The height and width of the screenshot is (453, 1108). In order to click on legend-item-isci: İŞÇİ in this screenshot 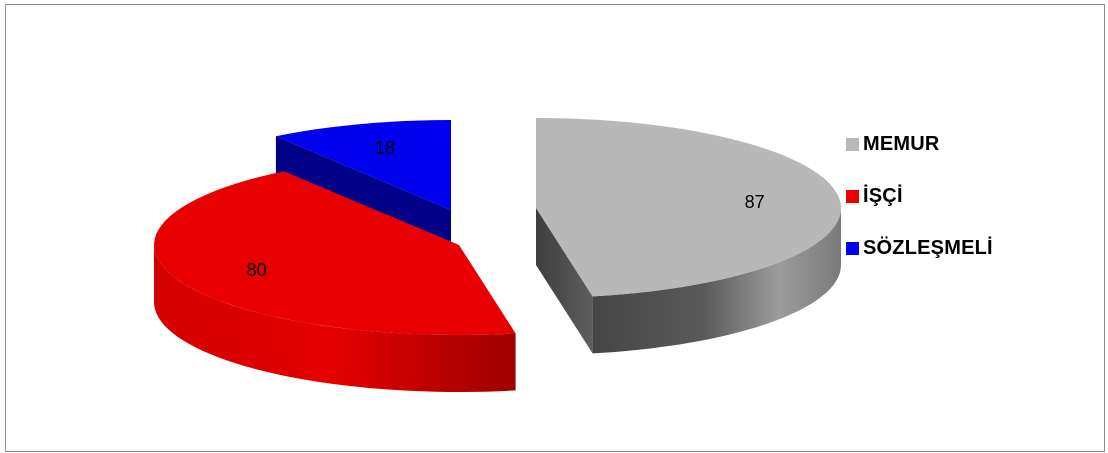, I will do `click(919, 196)`.